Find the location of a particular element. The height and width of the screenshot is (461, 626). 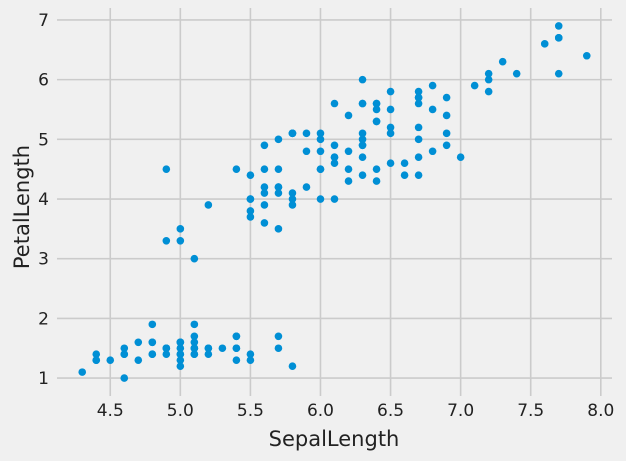

x-tick-labels: 4.5 5.0 5.5 6.0 6.5 7.0 7.5 8.0 is located at coordinates (356, 411).